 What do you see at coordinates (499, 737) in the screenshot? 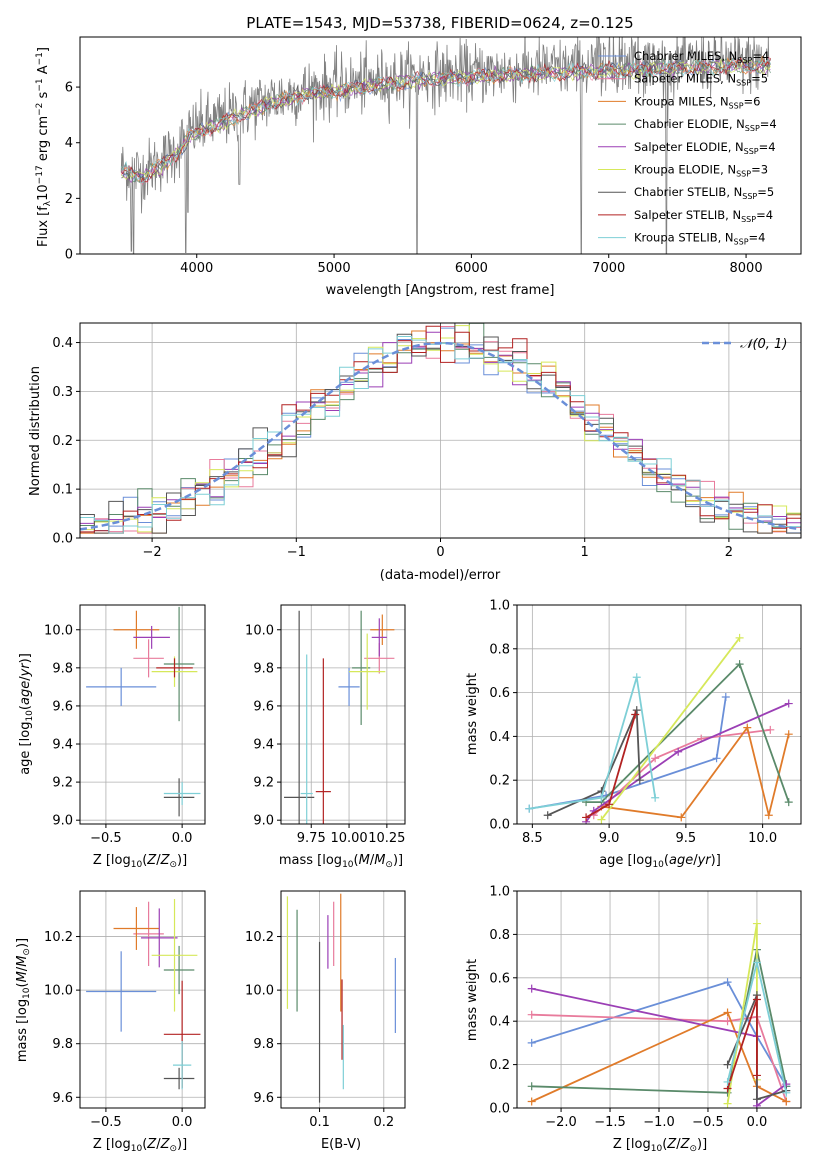
I see `massweight-vs-age-ytick-label: 0.4` at bounding box center [499, 737].